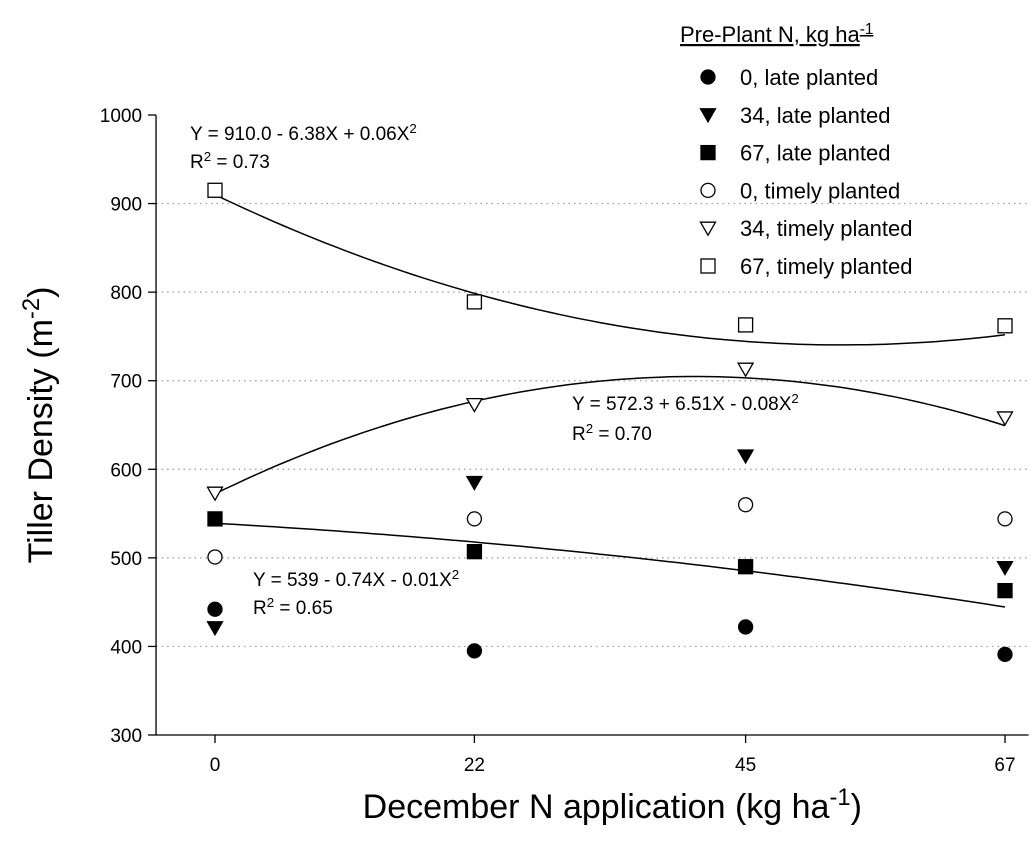 This screenshot has height=854, width=1031. I want to click on y-axis-title-part: Tiller Density (m, so click(41, 441).